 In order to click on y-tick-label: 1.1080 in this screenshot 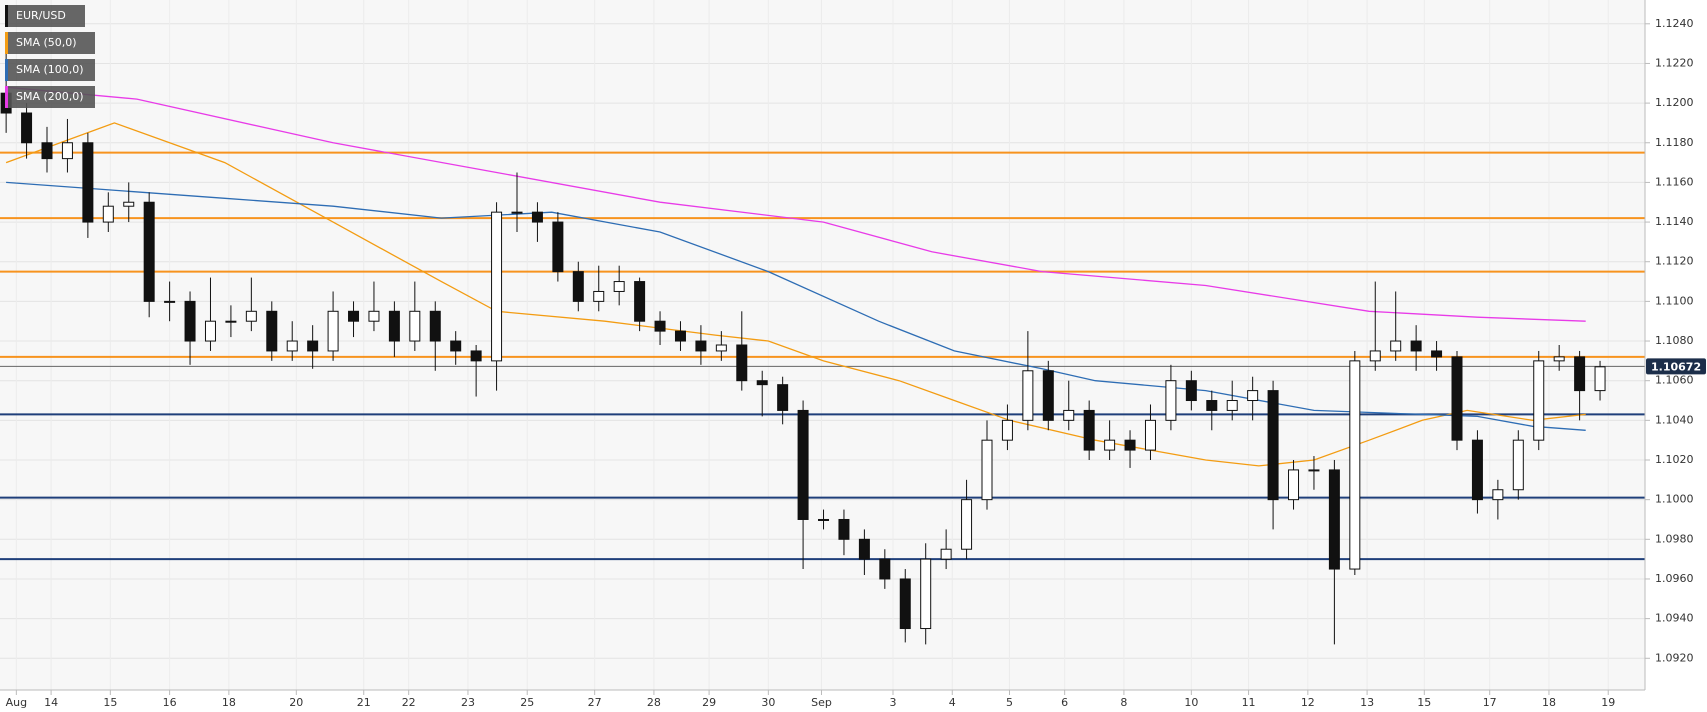, I will do `click(1674, 340)`.